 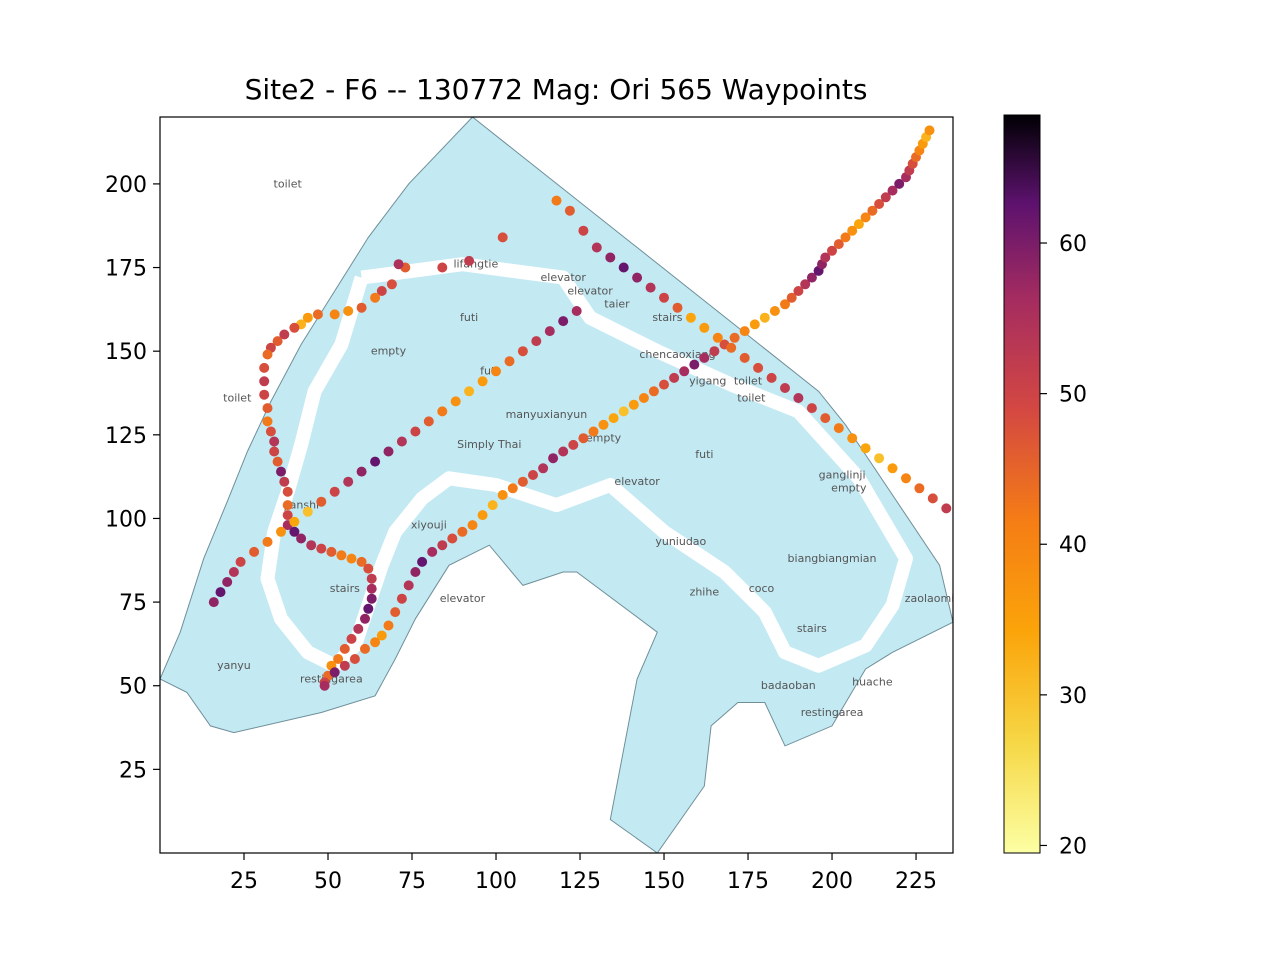 What do you see at coordinates (496, 881) in the screenshot?
I see `x-tick-label: 100` at bounding box center [496, 881].